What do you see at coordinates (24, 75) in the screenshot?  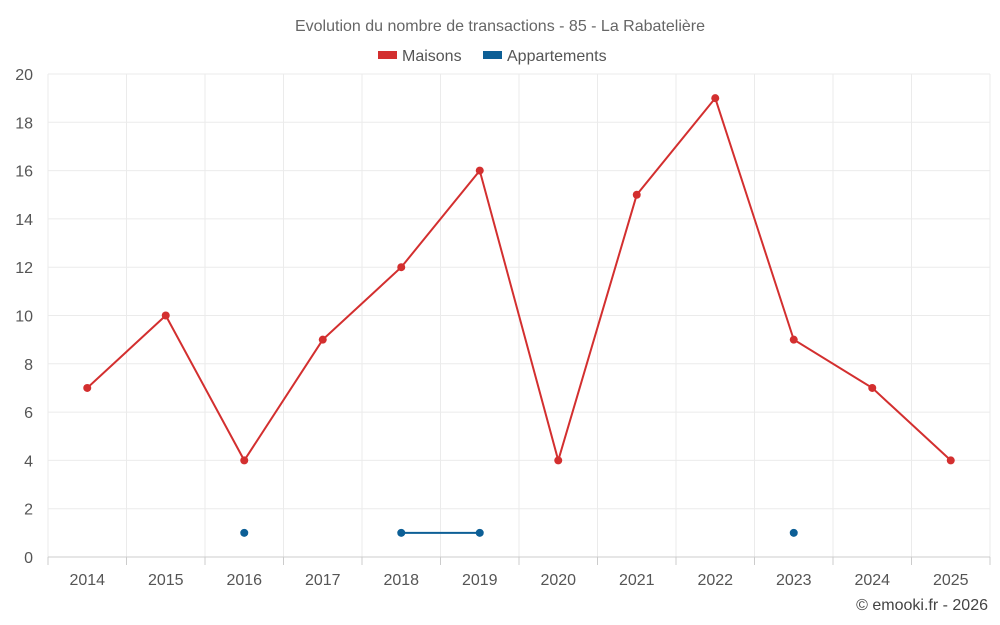 I see `y-tick-label: 20` at bounding box center [24, 75].